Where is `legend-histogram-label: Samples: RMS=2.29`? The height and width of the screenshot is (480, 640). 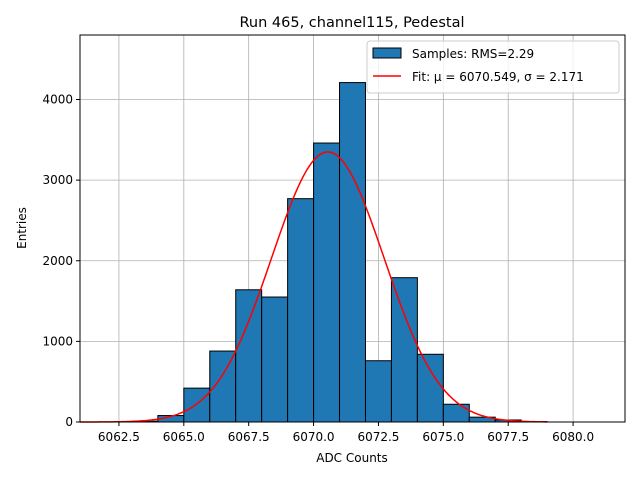 legend-histogram-label: Samples: RMS=2.29 is located at coordinates (473, 54).